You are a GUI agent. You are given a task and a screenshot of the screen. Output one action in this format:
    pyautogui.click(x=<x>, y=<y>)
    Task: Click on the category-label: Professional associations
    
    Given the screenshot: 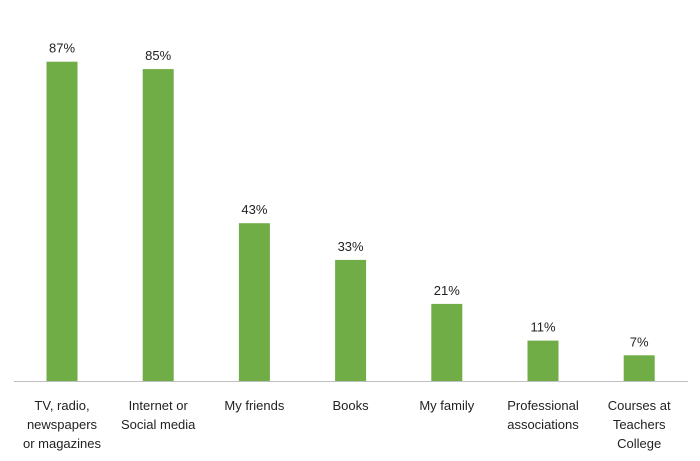 What is the action you would take?
    pyautogui.click(x=543, y=415)
    